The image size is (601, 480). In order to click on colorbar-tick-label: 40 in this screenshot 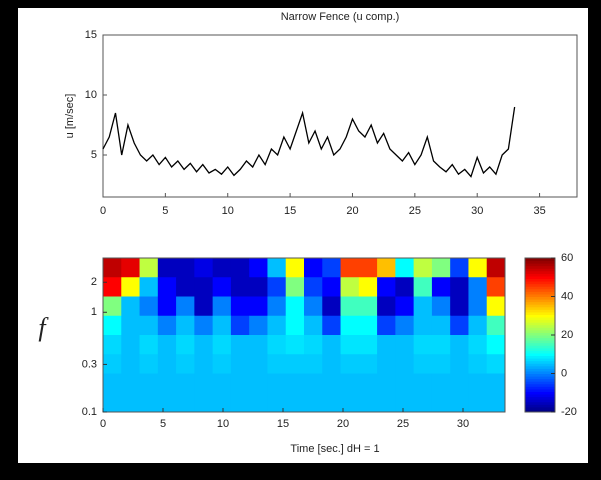, I will do `click(567, 296)`.